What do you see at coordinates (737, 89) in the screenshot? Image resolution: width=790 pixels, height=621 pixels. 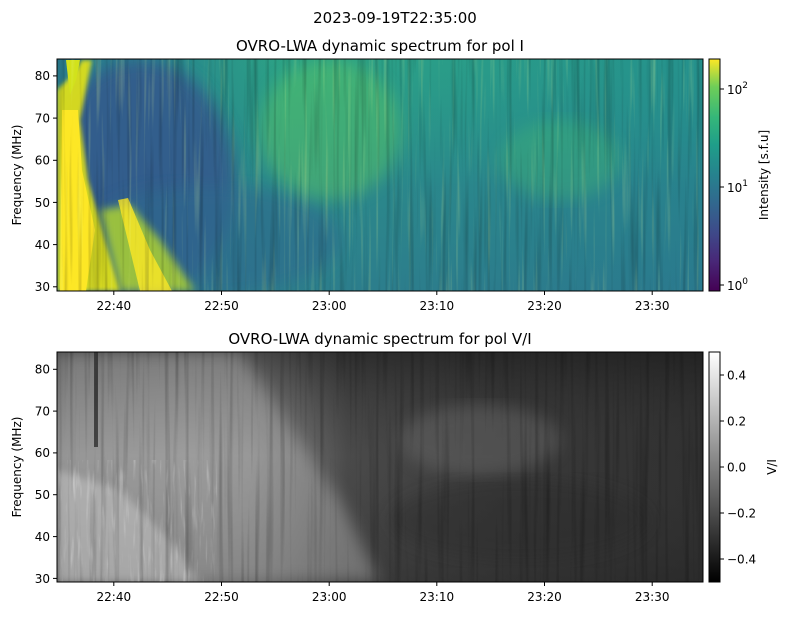 I see `colorbar-tick-label: 10²` at bounding box center [737, 89].